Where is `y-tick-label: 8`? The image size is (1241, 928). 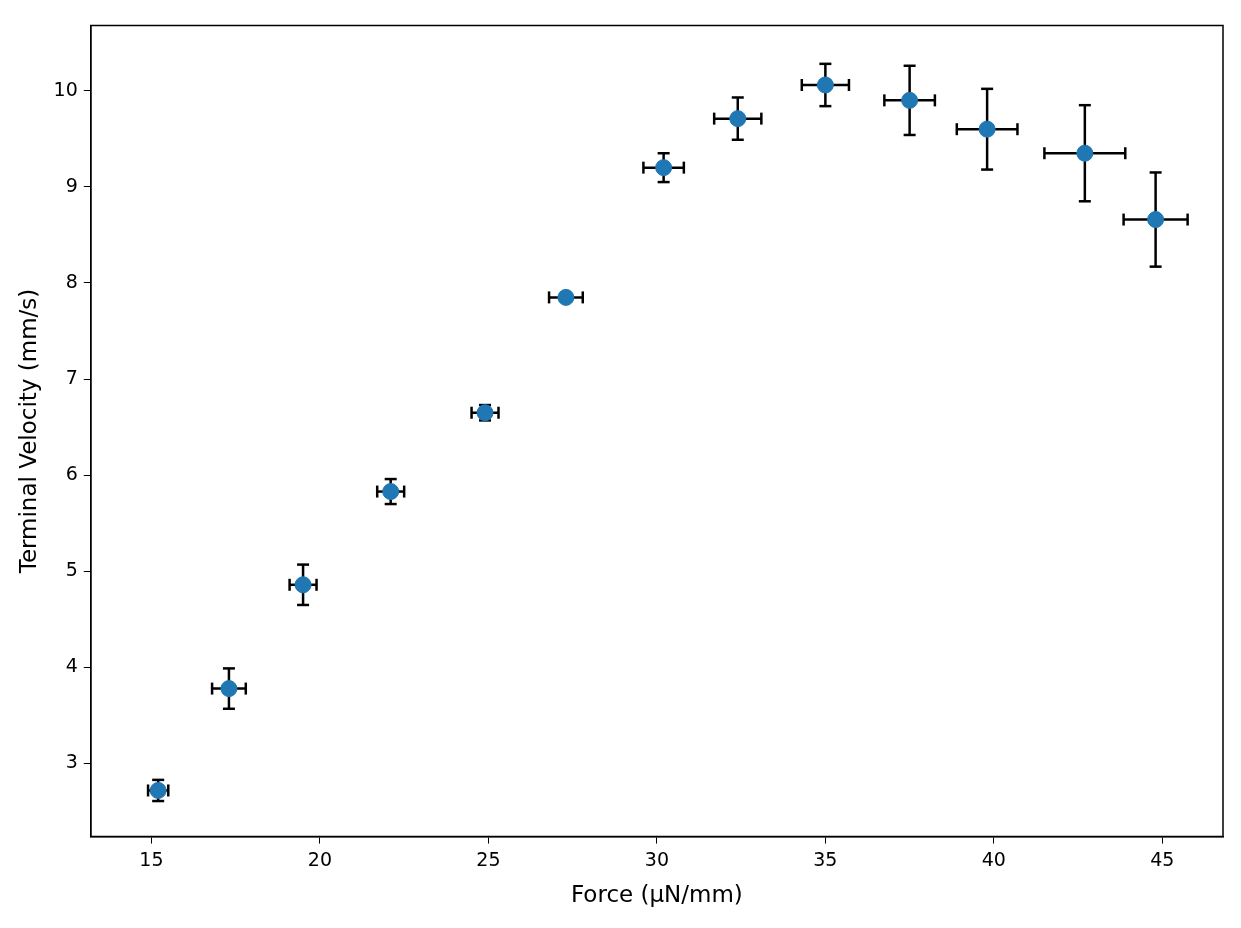 y-tick-label: 8 is located at coordinates (71, 280).